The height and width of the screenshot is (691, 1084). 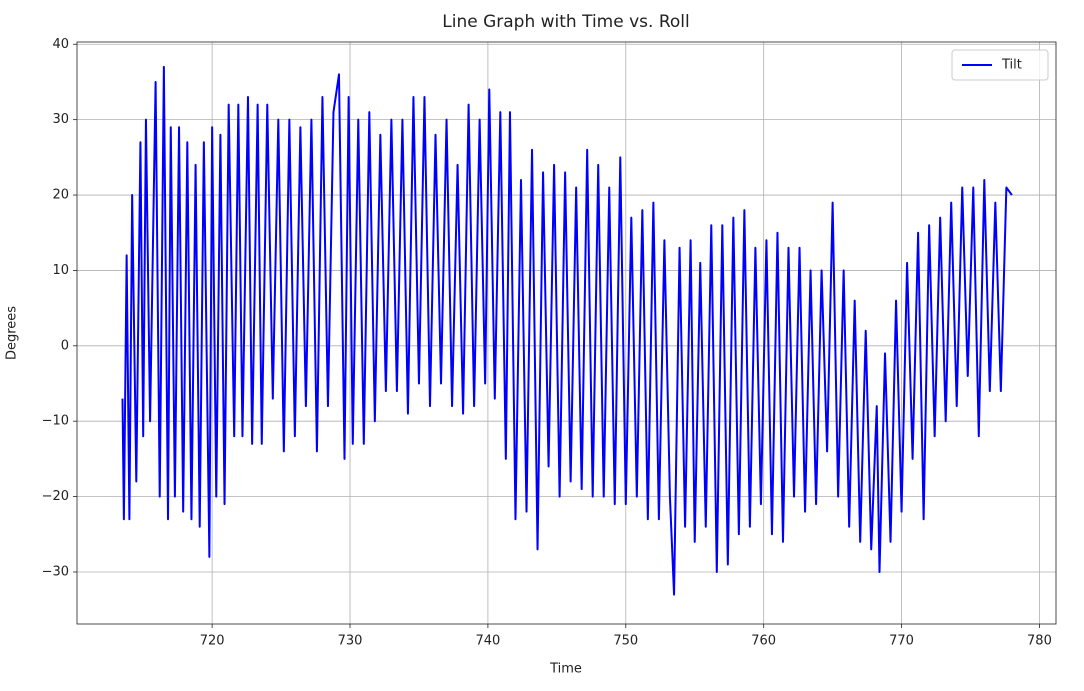 I want to click on chart-title: Line Graph with Time vs. Roll, so click(x=565, y=22).